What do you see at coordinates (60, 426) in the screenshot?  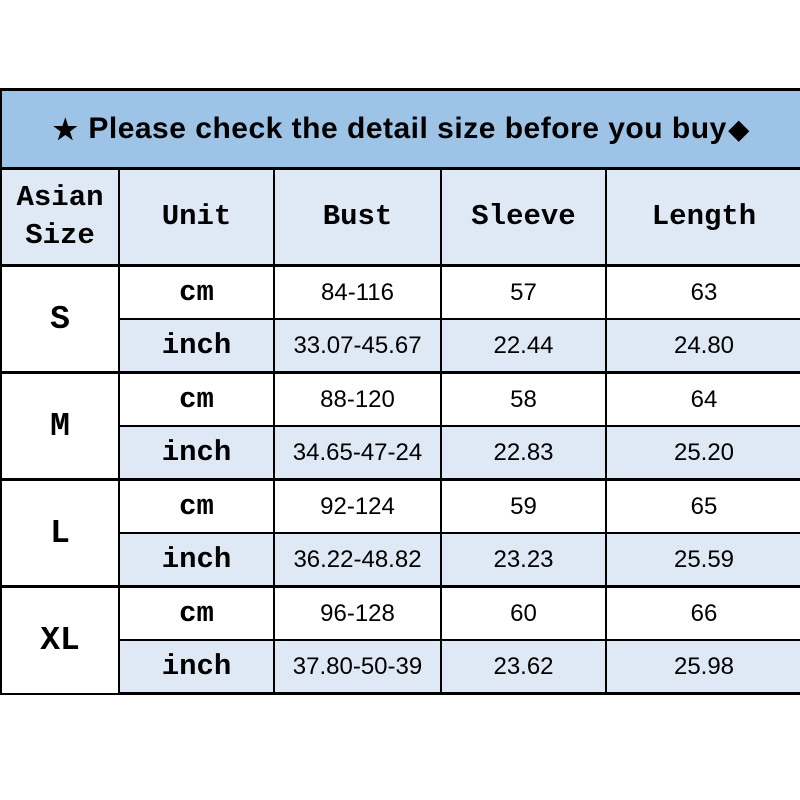 I see `size-label: M` at bounding box center [60, 426].